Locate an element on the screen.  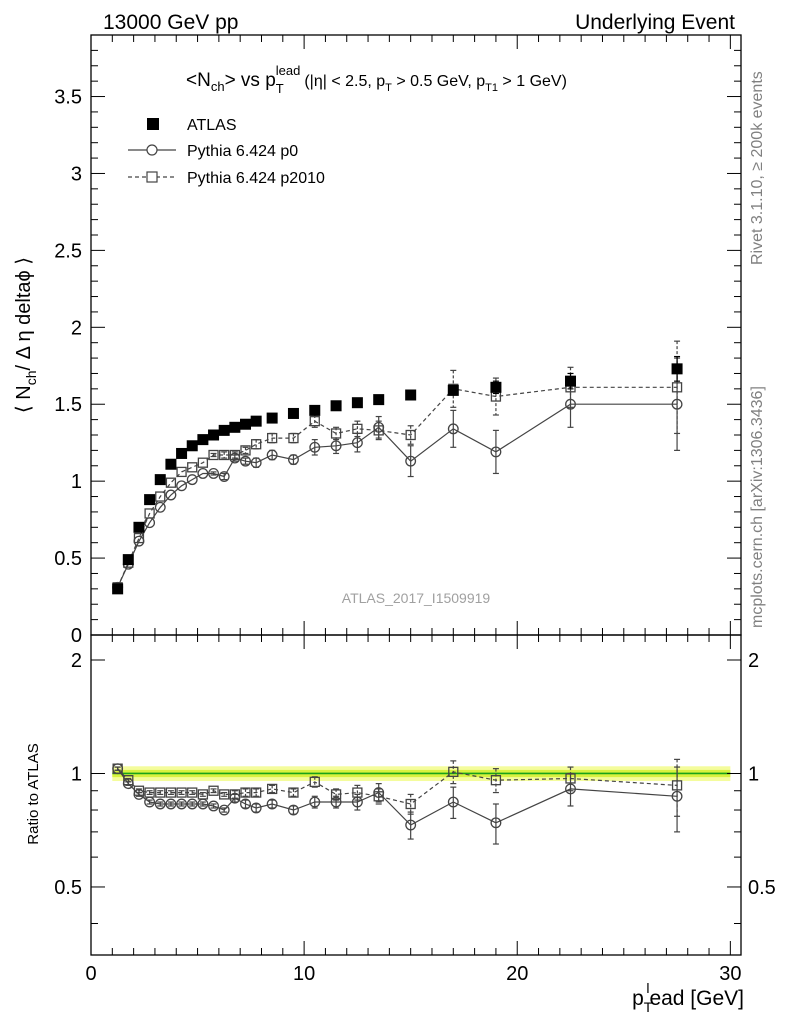
x-tick-label: 30 is located at coordinates (730, 974).